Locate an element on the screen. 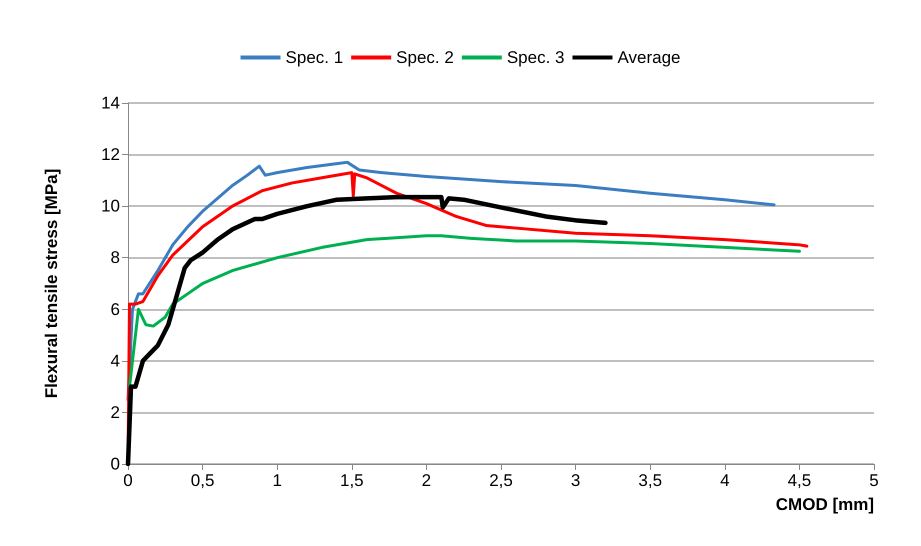 The image size is (921, 546). x-tick-label: 4 is located at coordinates (725, 480).